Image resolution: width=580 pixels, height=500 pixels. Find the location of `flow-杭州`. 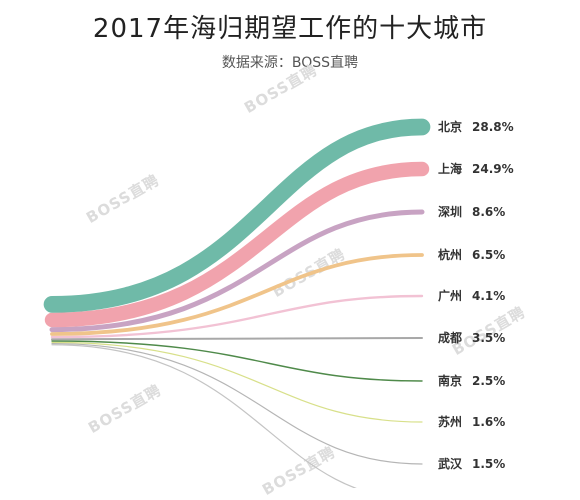

flow-杭州 is located at coordinates (237, 294).